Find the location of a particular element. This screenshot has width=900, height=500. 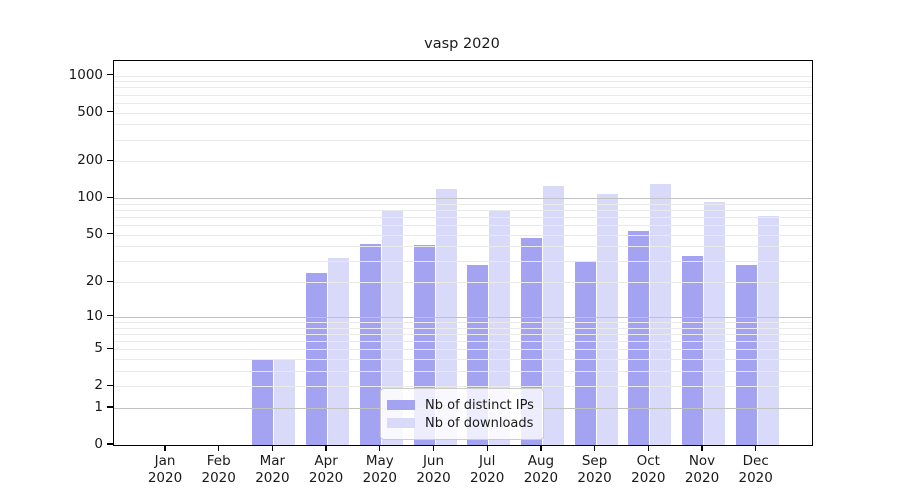

x-axis-tick-label-apr: Apr 2020 is located at coordinates (326, 469).